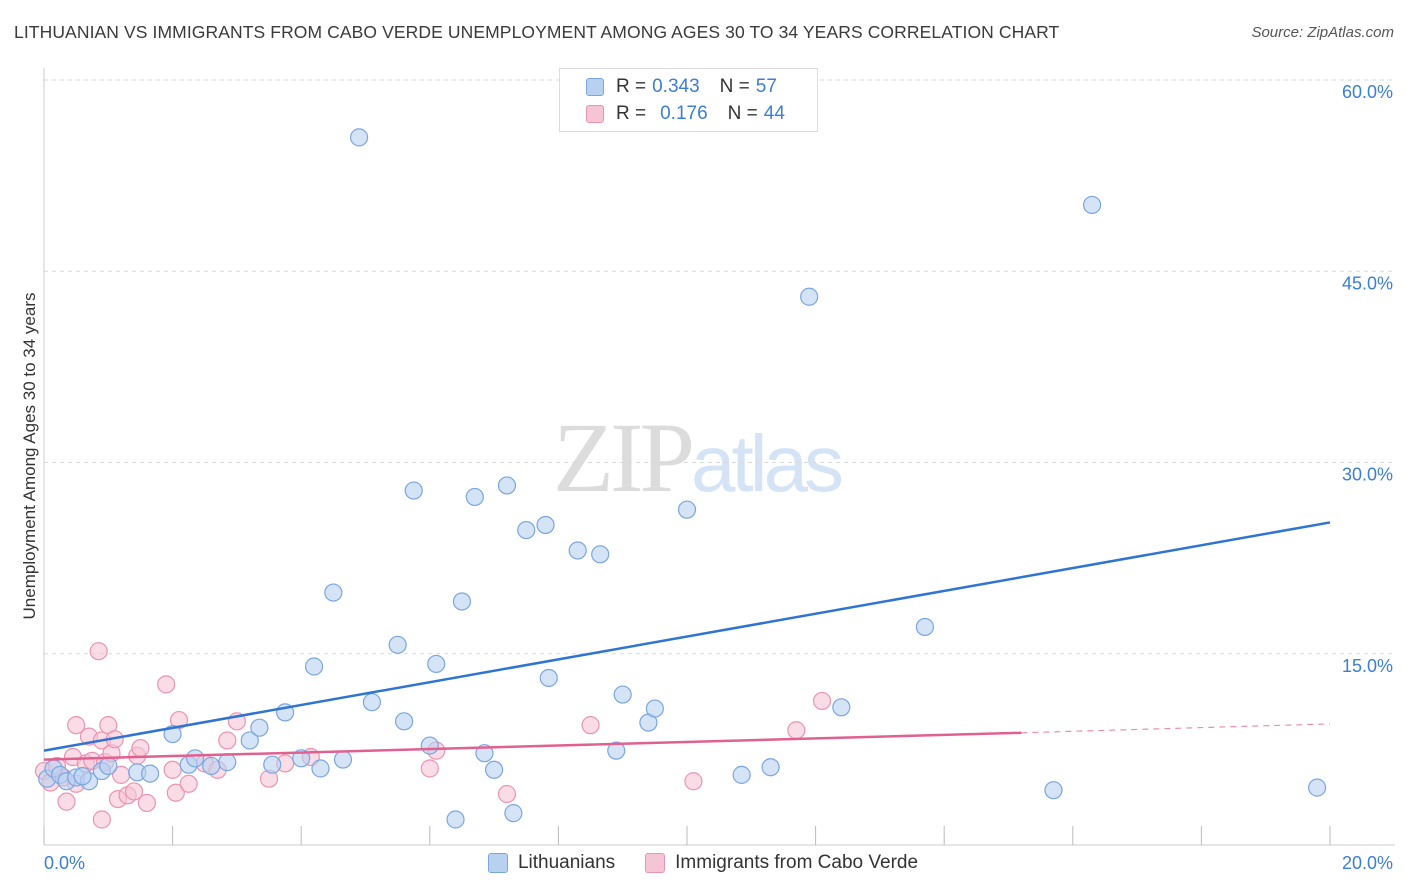 The image size is (1406, 892). Describe the element at coordinates (1176, 728) in the screenshot. I see `trend-line-cabo-verde-extension` at that location.